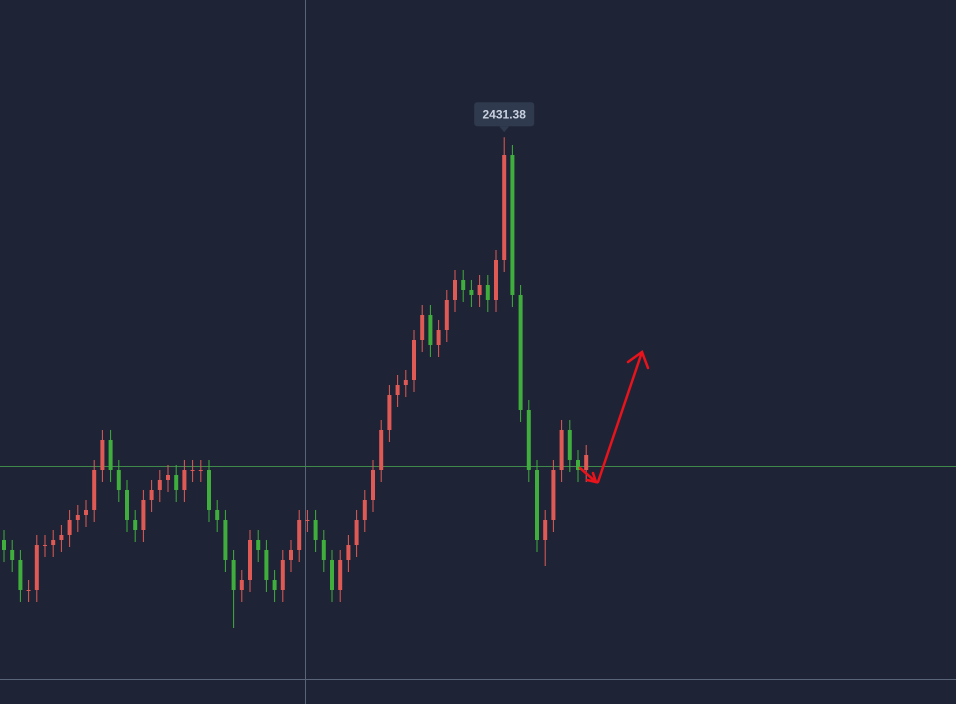 Image resolution: width=956 pixels, height=704 pixels. I want to click on tooltip-box, so click(504, 114).